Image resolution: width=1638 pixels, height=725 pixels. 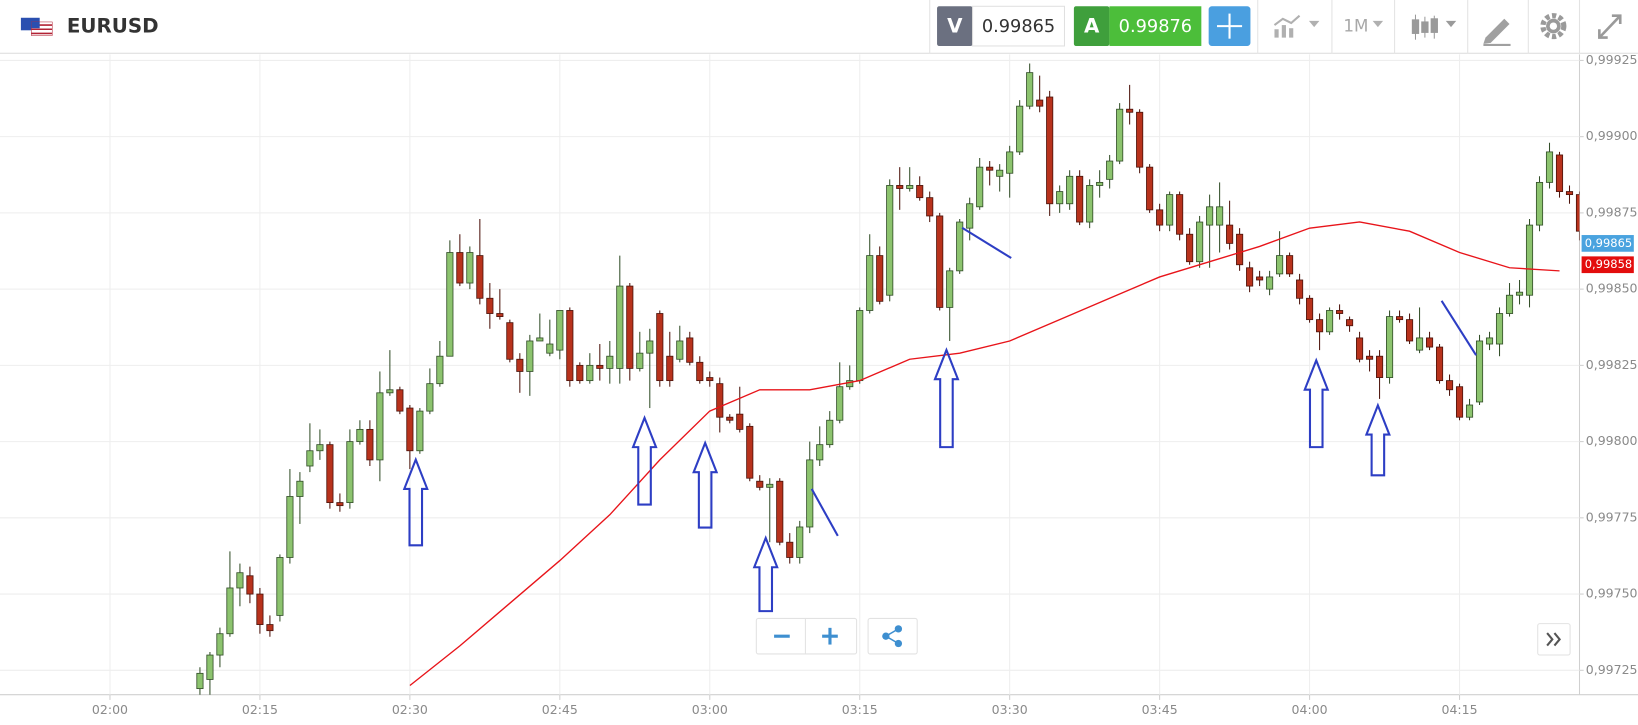 I want to click on crosshair-button, so click(x=1229, y=26).